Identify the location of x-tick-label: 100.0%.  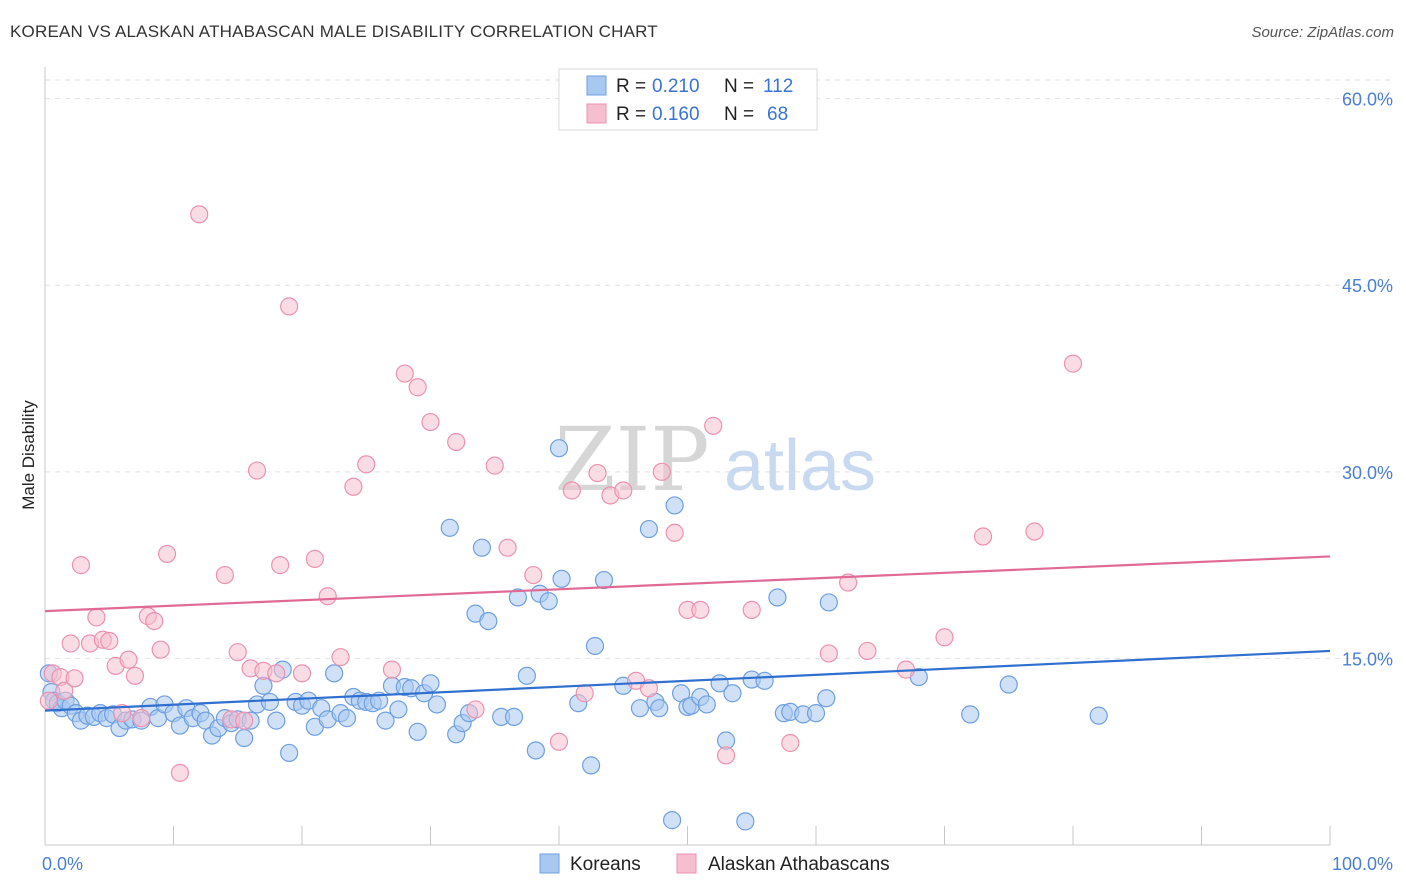
(1362, 864).